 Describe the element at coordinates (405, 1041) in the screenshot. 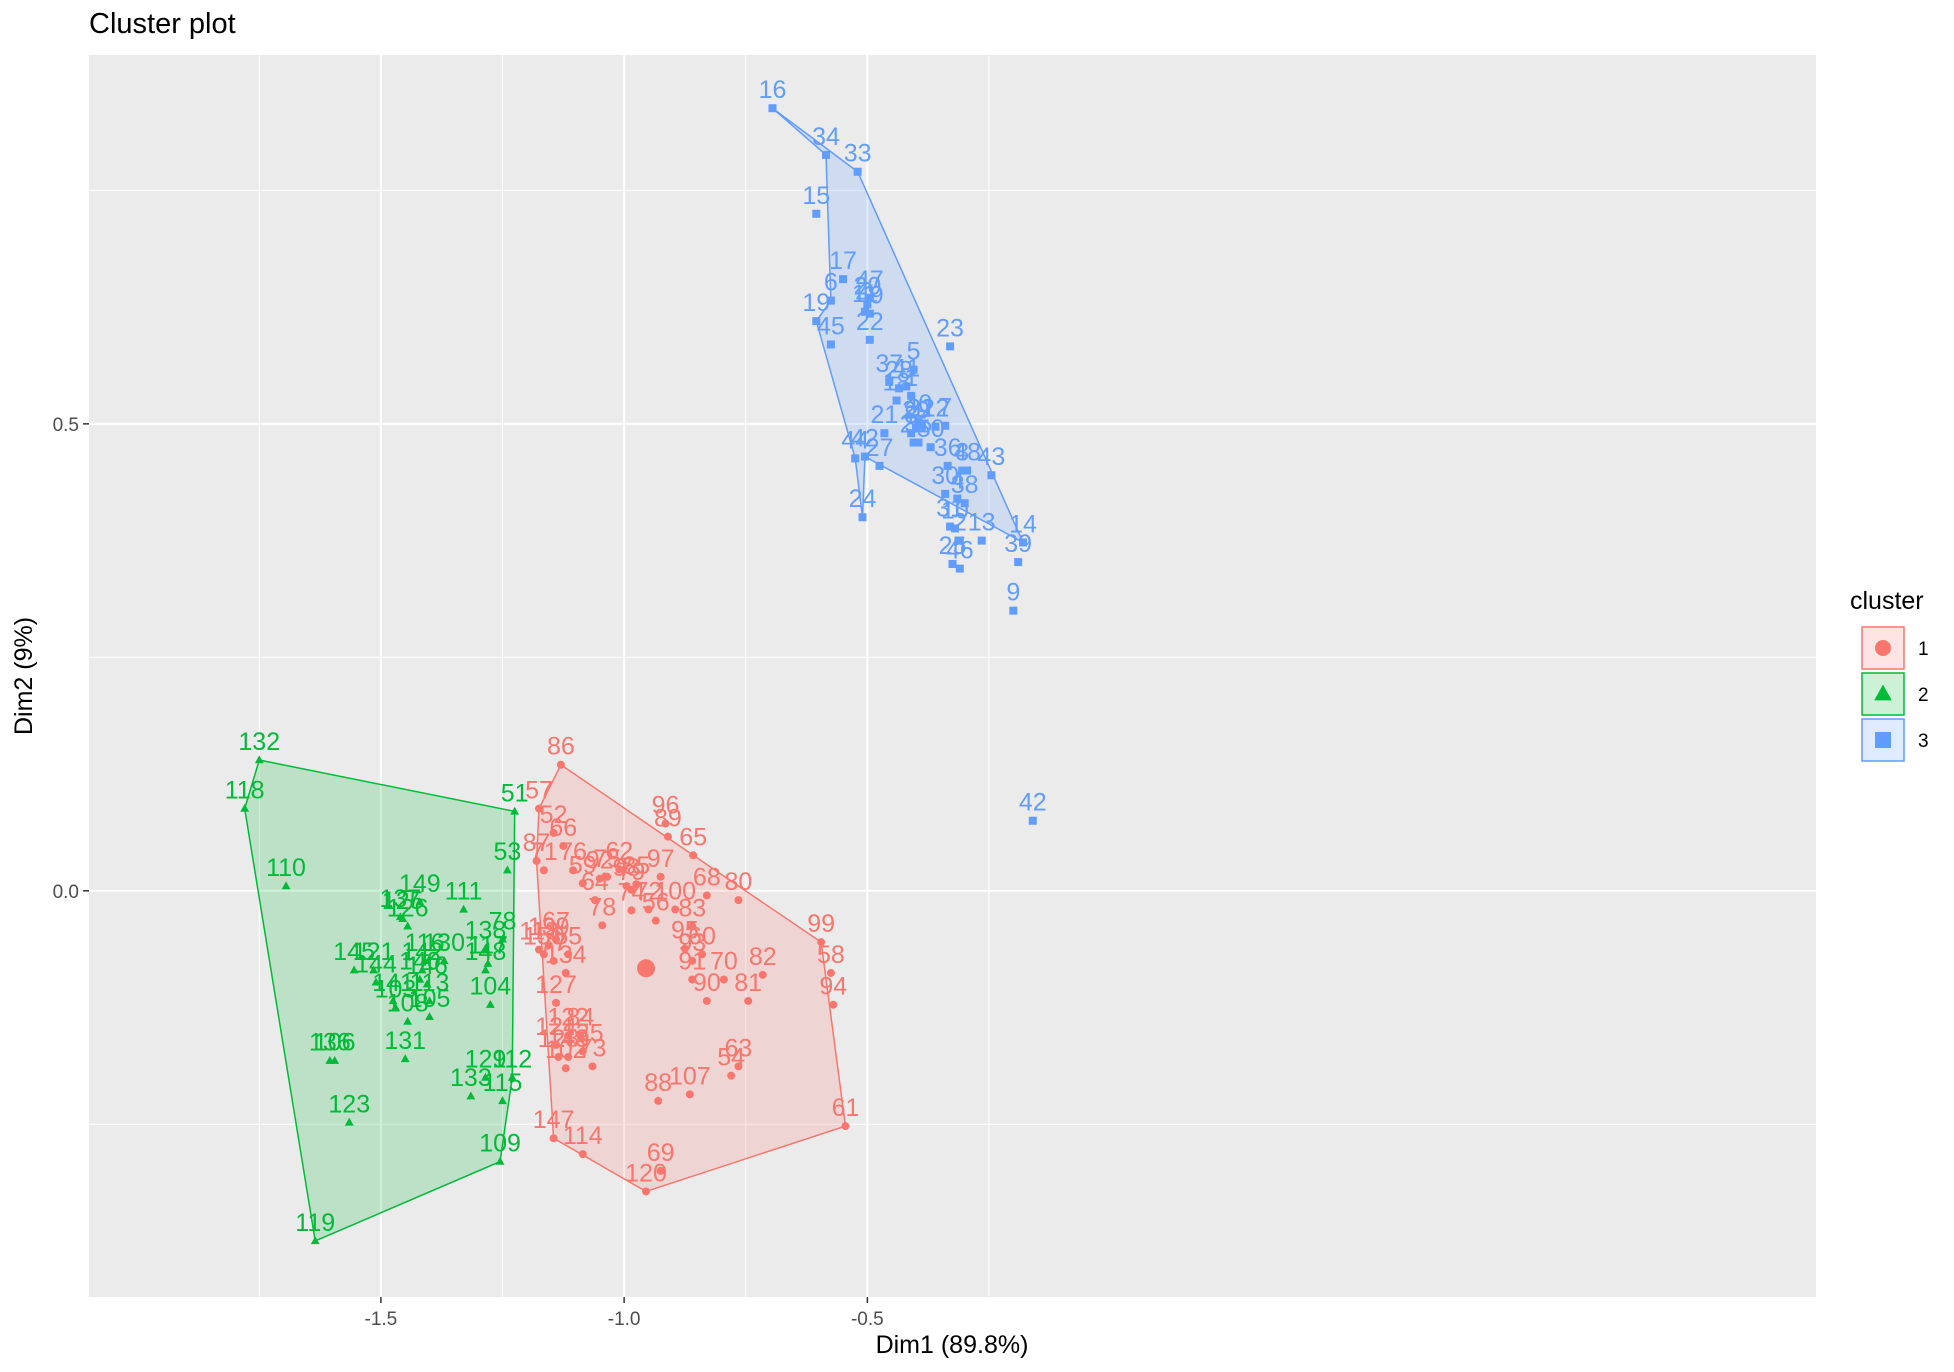

I see `cluster-2-point-label: 131` at that location.